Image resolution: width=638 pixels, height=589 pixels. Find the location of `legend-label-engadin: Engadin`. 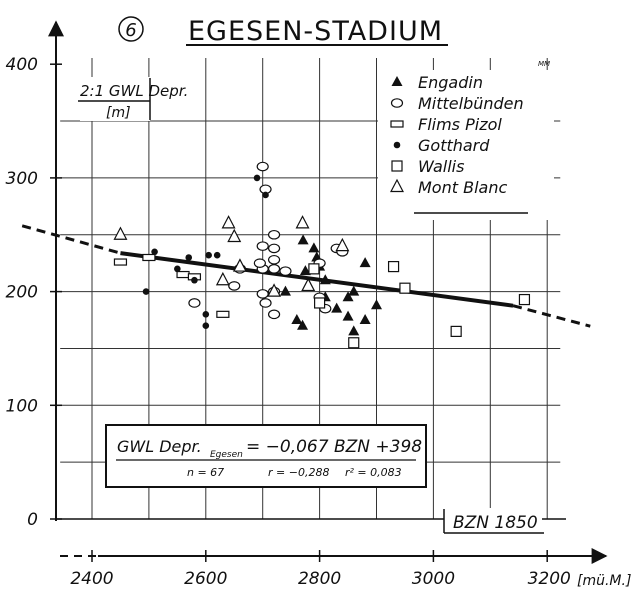

legend-label-engadin: Engadin is located at coordinates (450, 82).